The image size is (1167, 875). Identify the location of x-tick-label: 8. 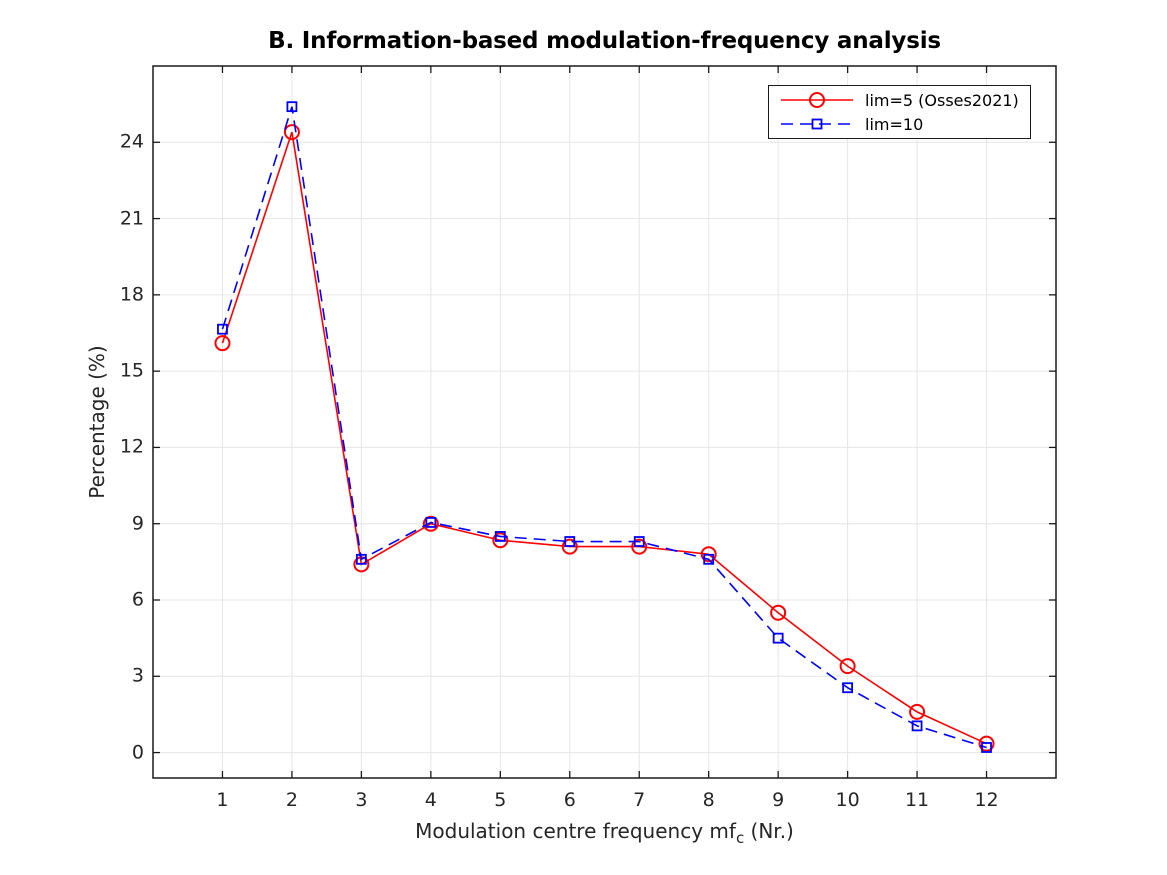
(708, 800).